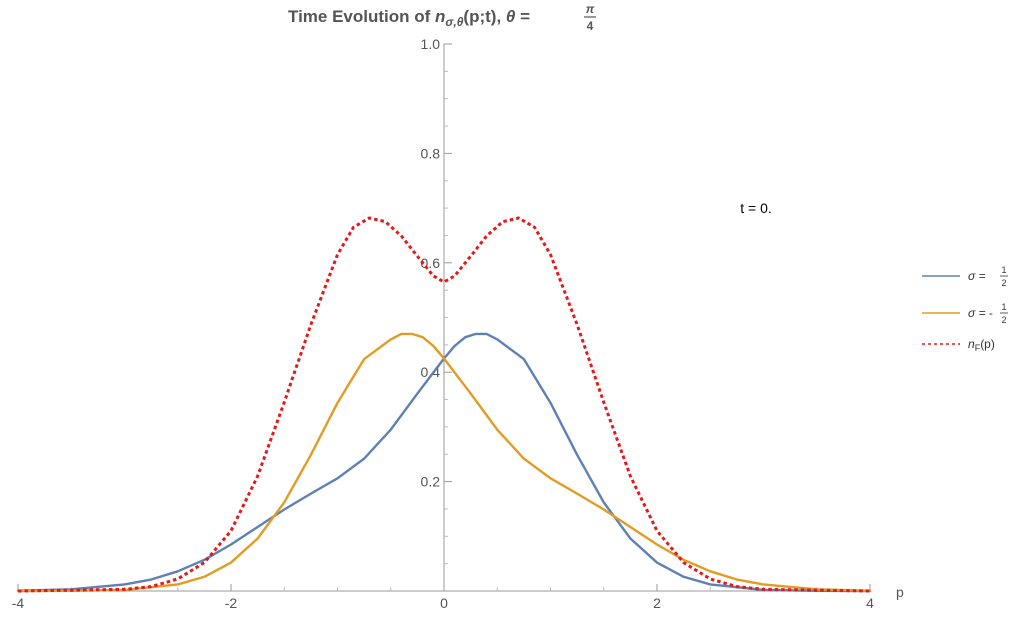 Image resolution: width=1015 pixels, height=620 pixels. I want to click on x-tick-label: 2, so click(657, 603).